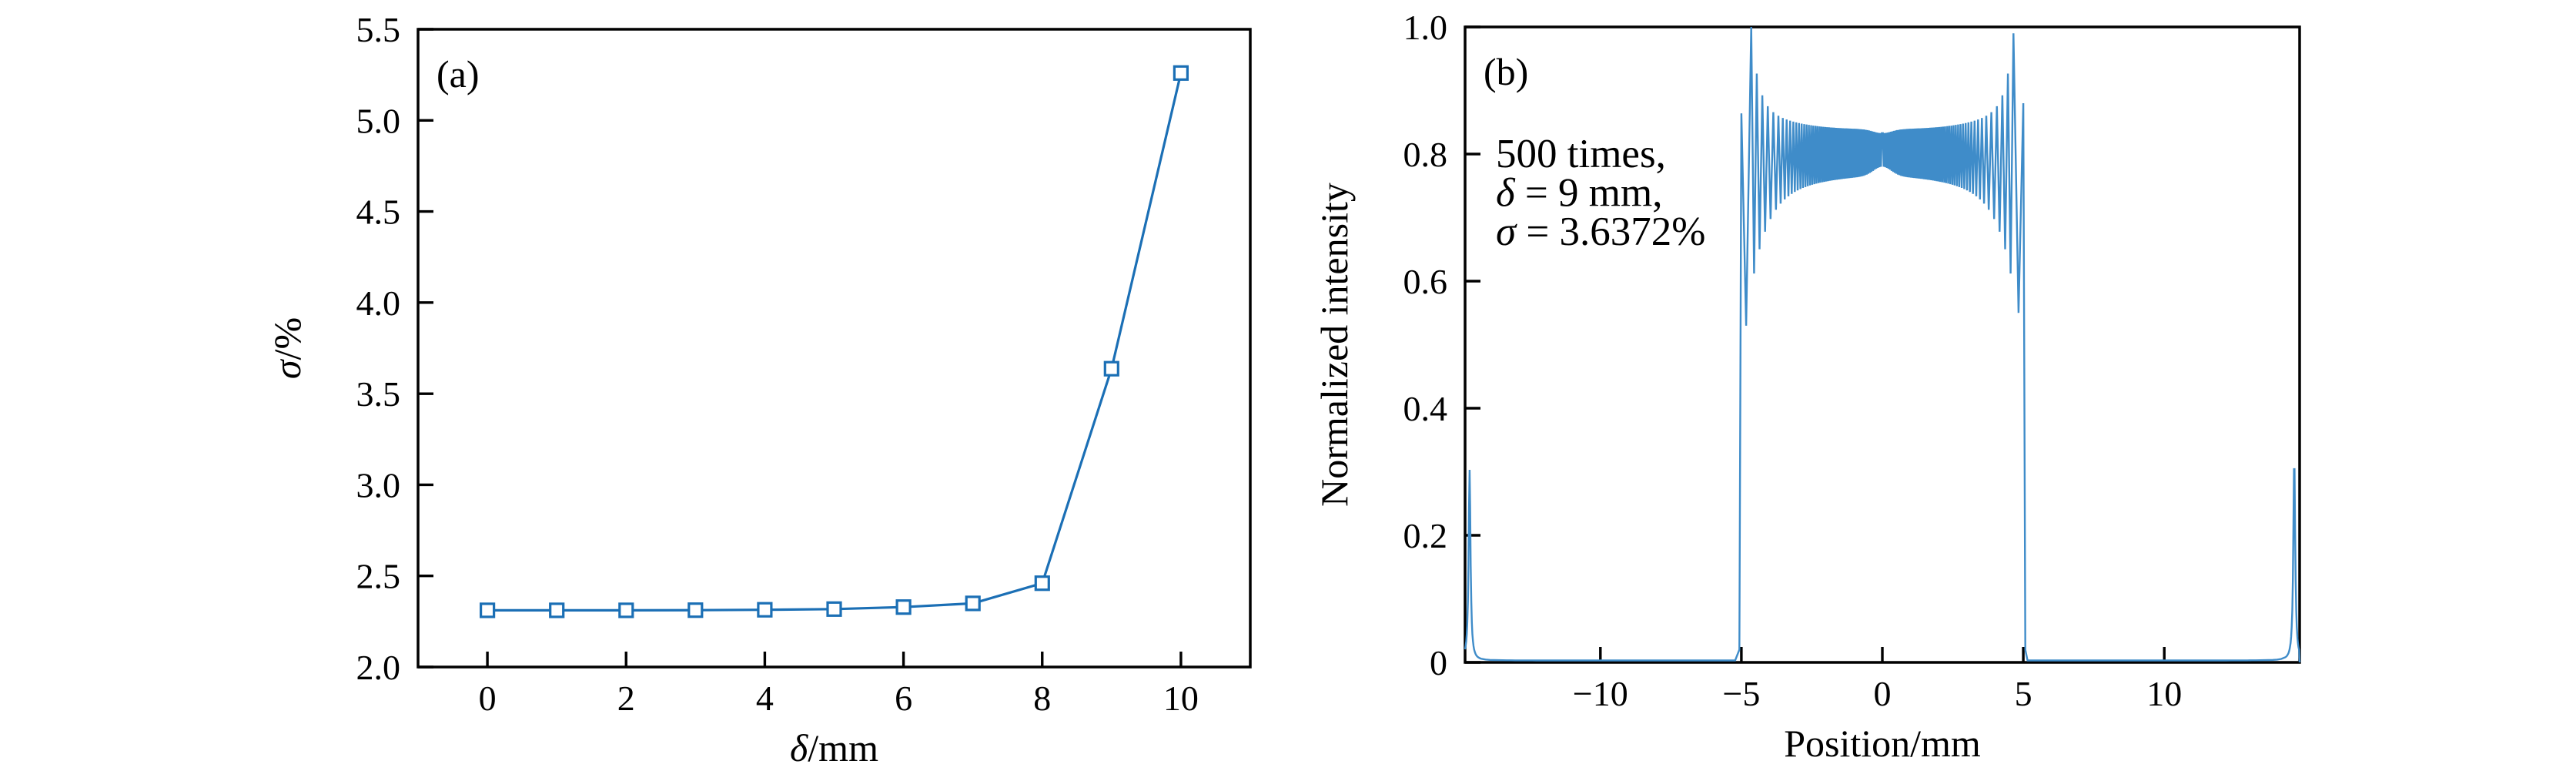  I want to click on annotation-line: σ = 3.6372%, so click(1600, 232).